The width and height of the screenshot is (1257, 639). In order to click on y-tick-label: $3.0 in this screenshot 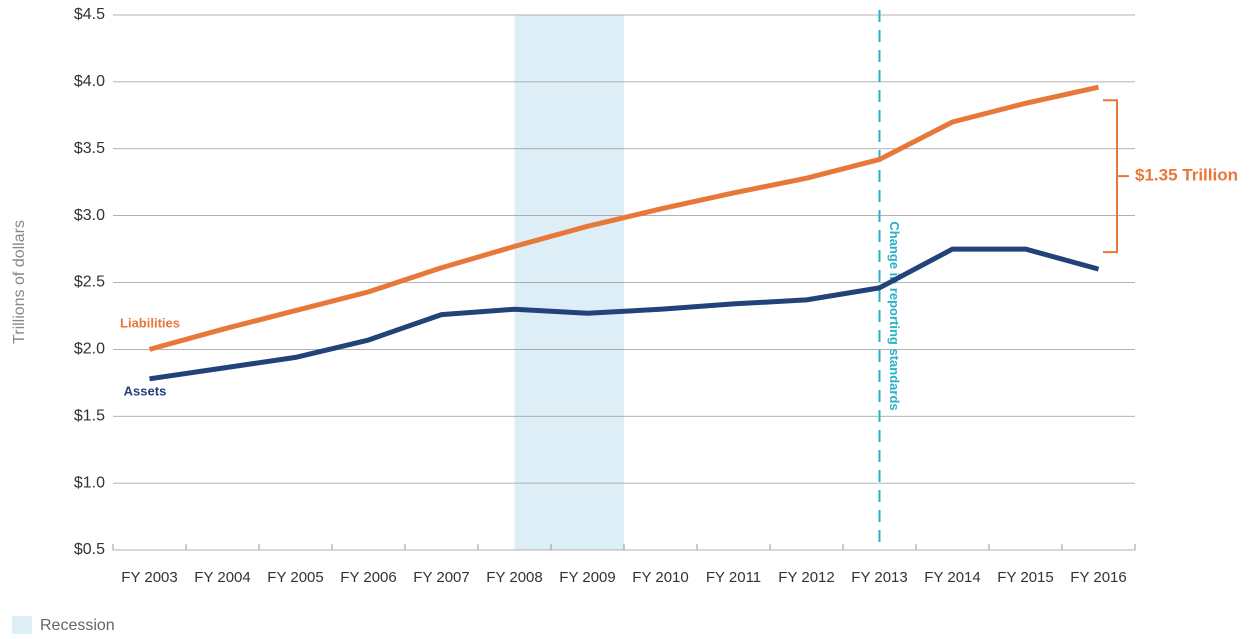, I will do `click(89, 215)`.